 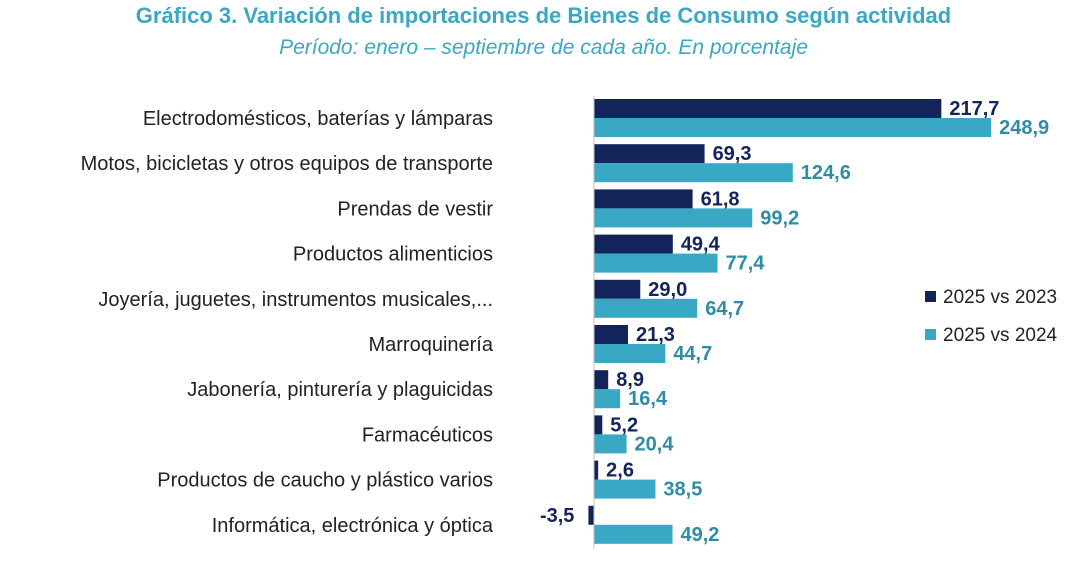 What do you see at coordinates (826, 173) in the screenshot?
I see `data-label: 124,6` at bounding box center [826, 173].